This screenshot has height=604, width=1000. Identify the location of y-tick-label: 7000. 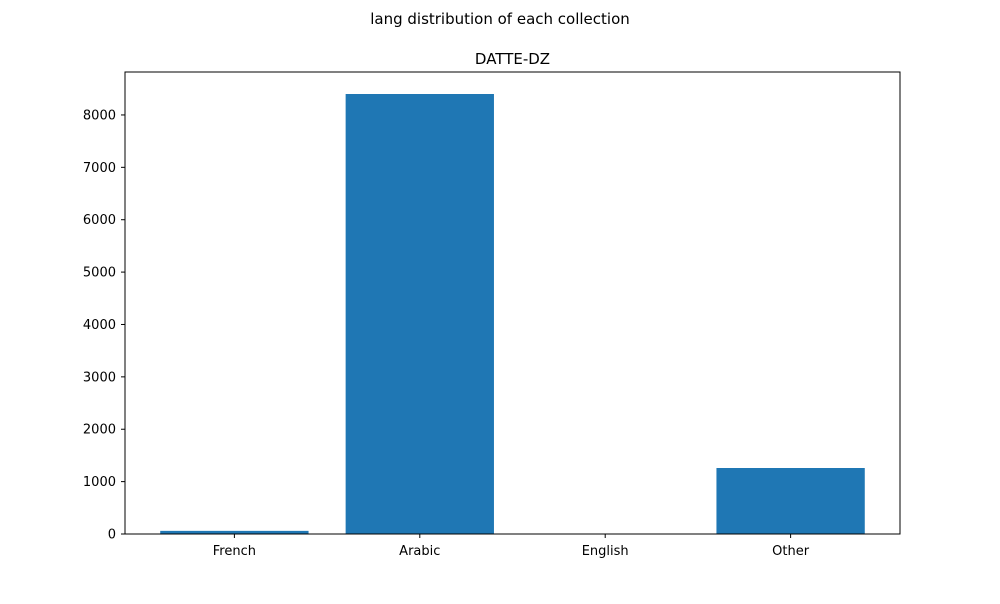
(99, 168).